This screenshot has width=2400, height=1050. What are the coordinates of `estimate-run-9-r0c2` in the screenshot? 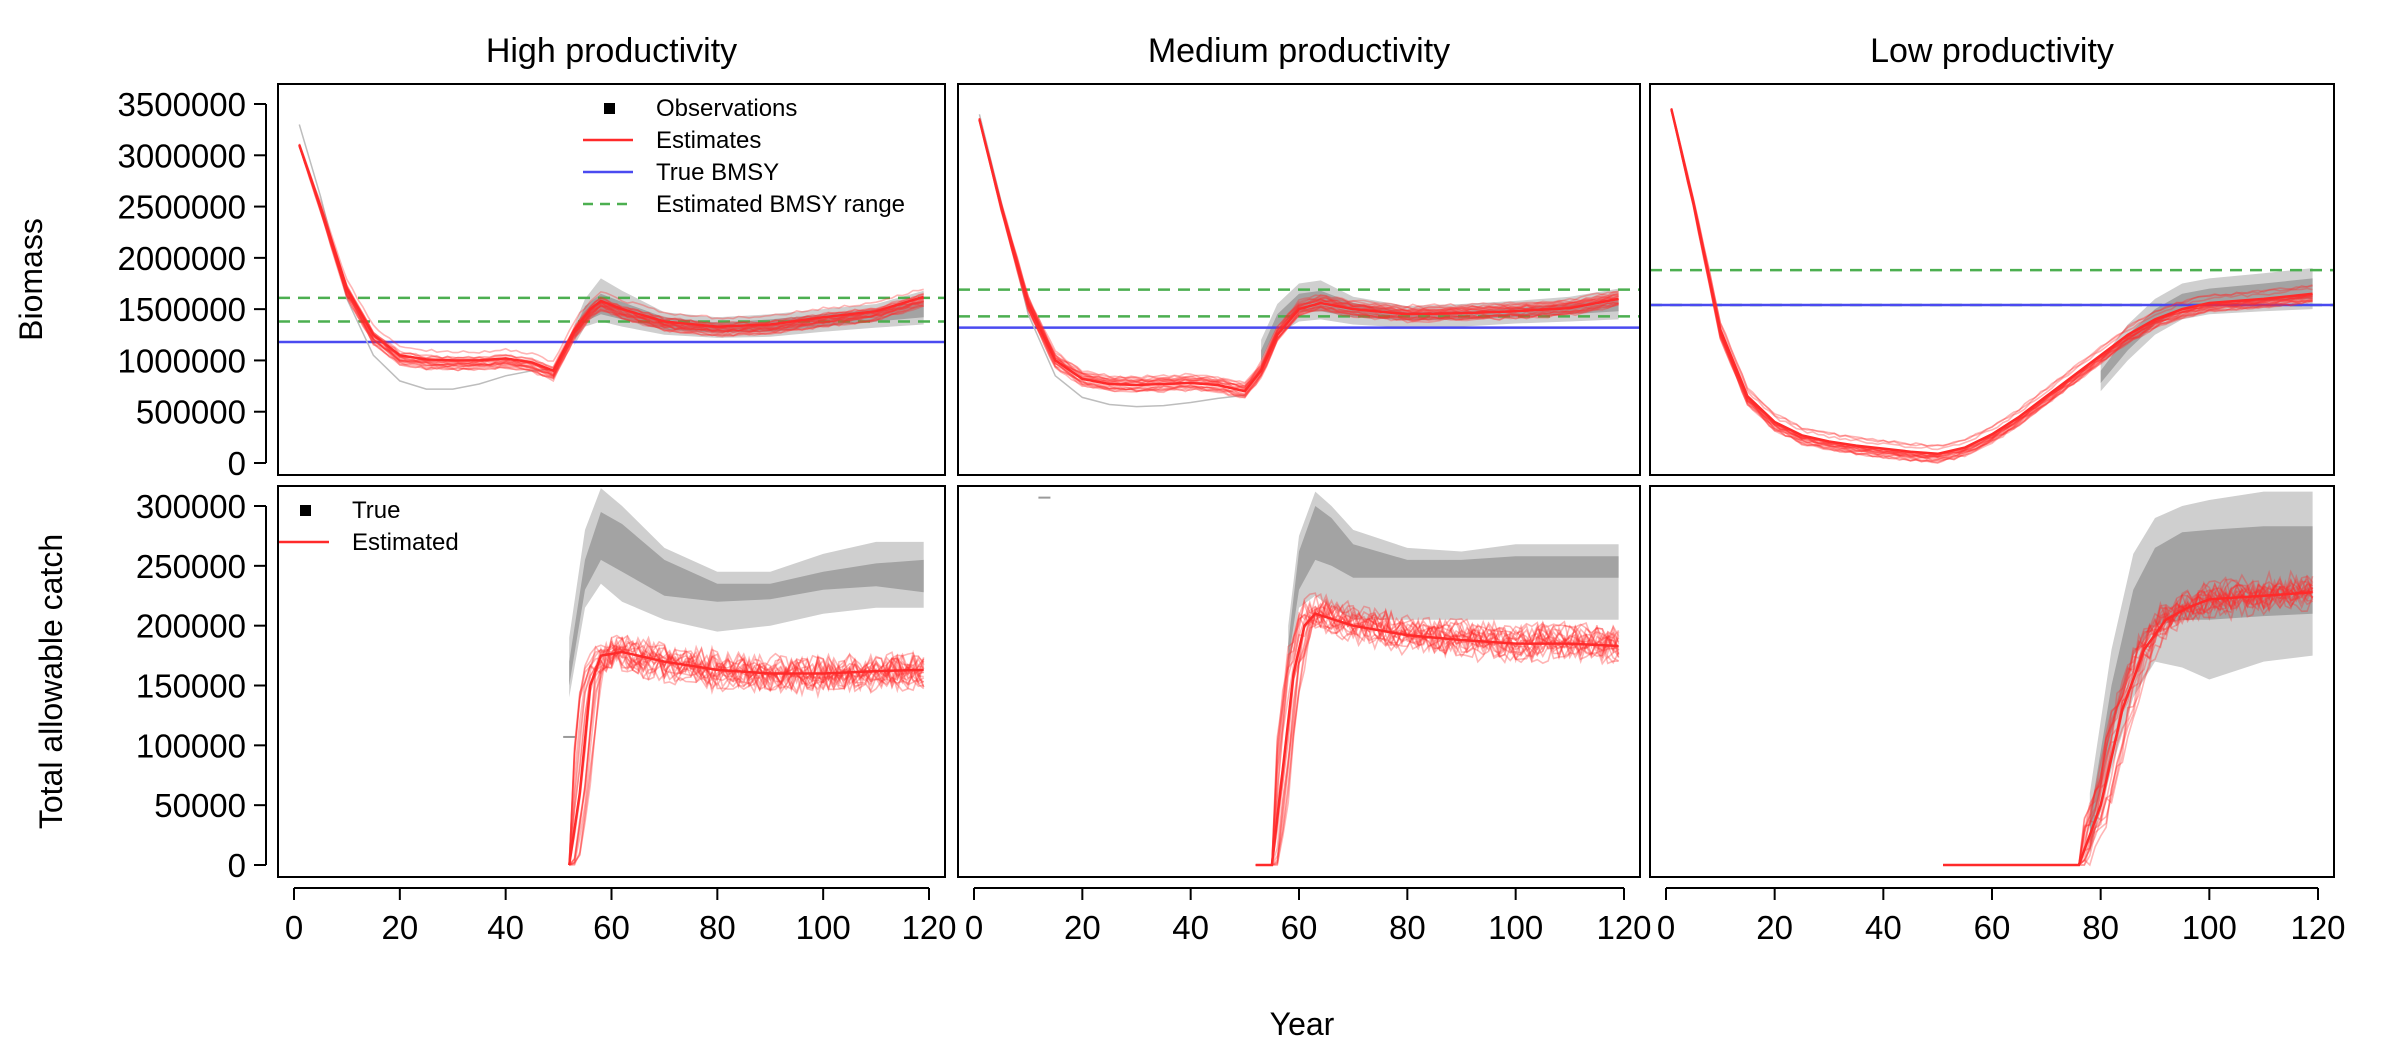 It's located at (1991, 284).